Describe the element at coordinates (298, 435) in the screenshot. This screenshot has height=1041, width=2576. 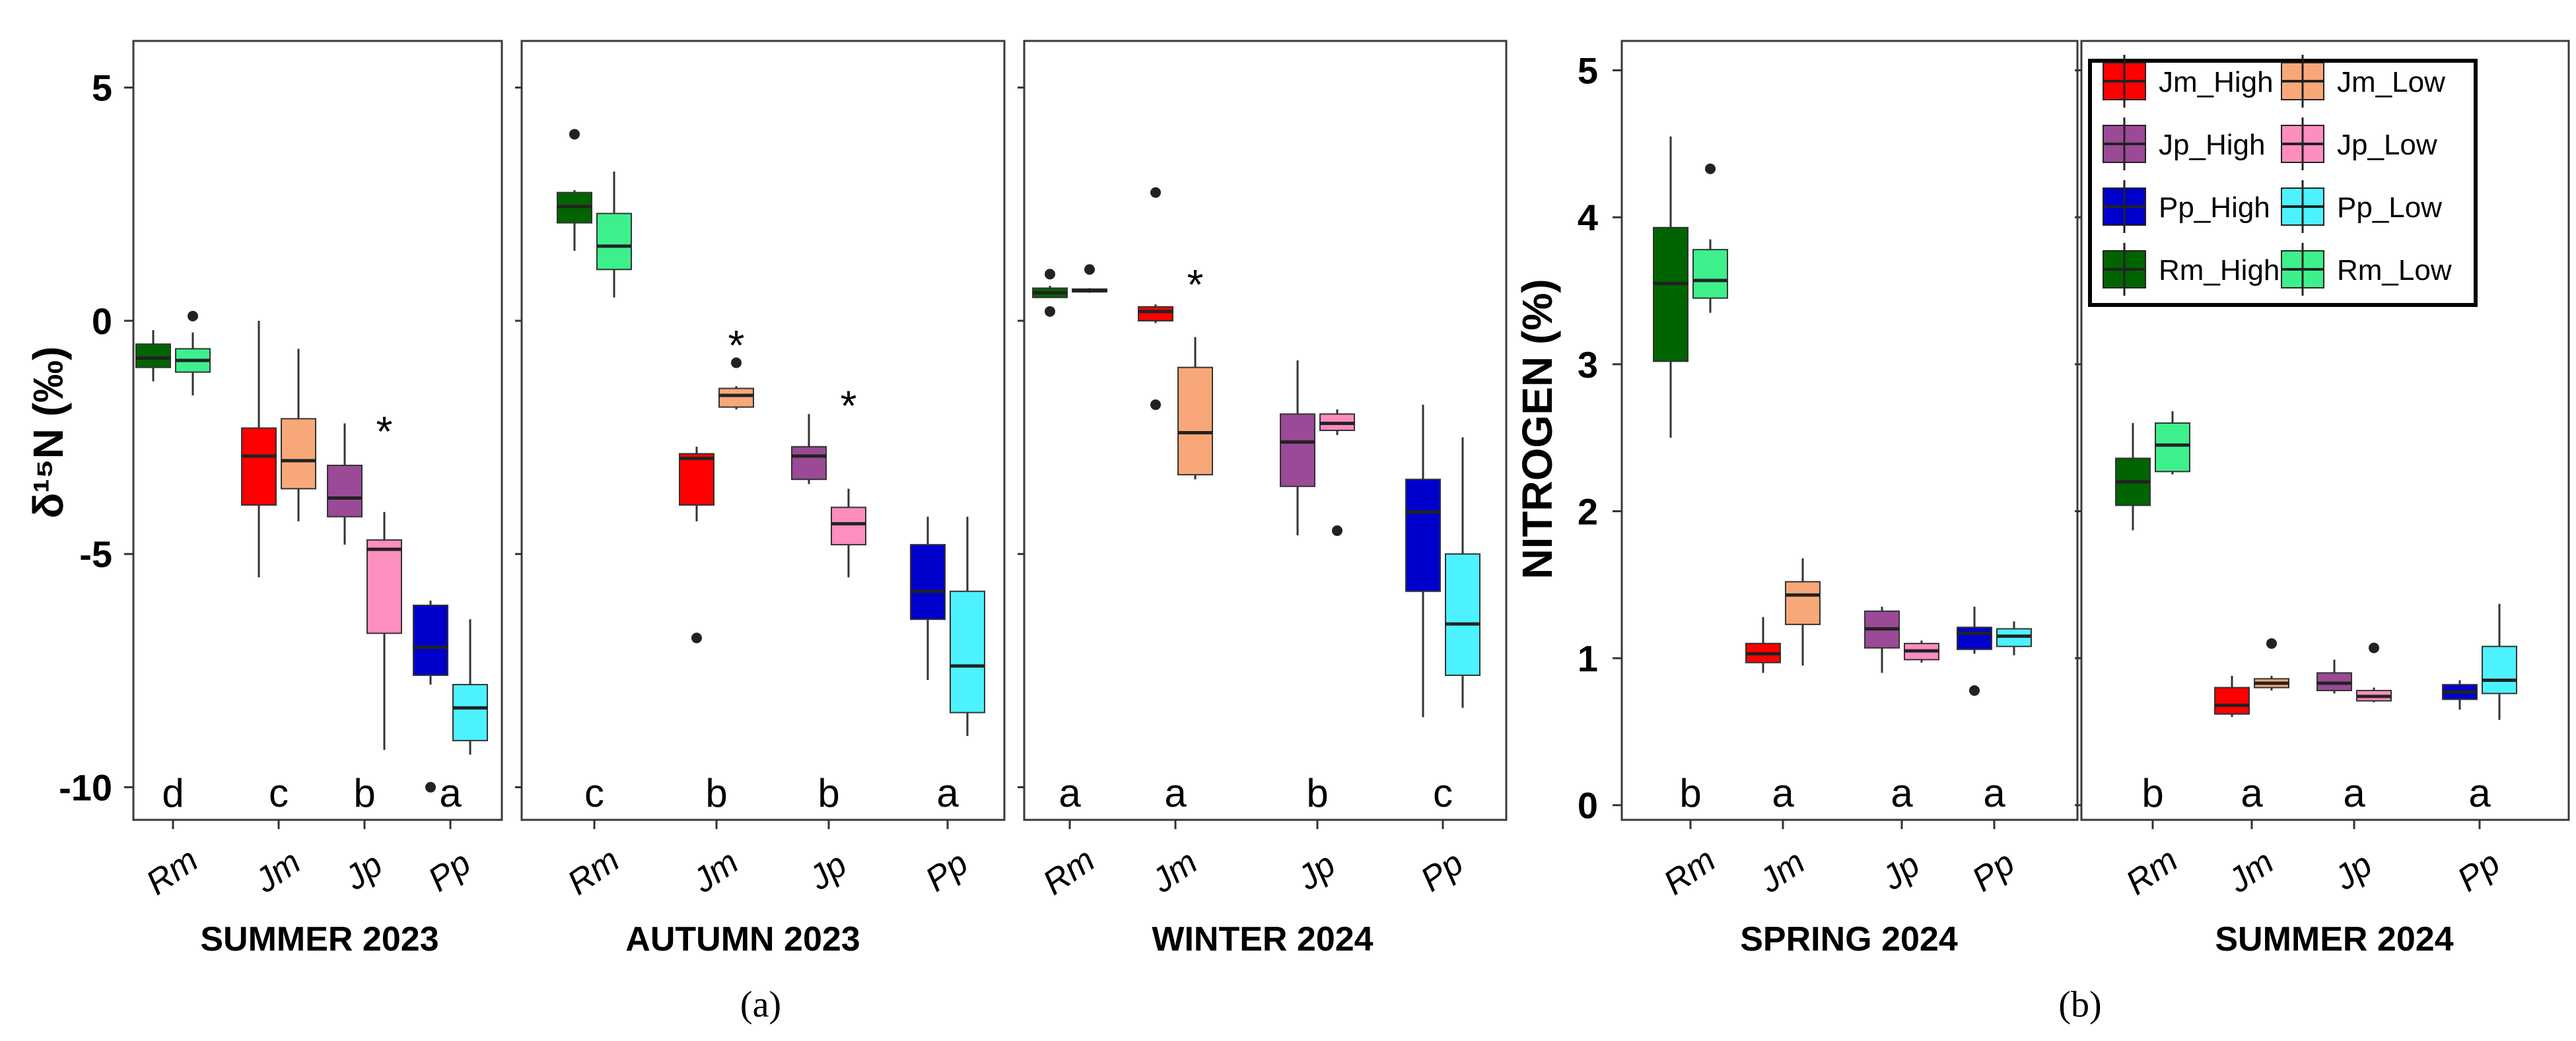
I see `summer-2023-box-jm-low` at that location.